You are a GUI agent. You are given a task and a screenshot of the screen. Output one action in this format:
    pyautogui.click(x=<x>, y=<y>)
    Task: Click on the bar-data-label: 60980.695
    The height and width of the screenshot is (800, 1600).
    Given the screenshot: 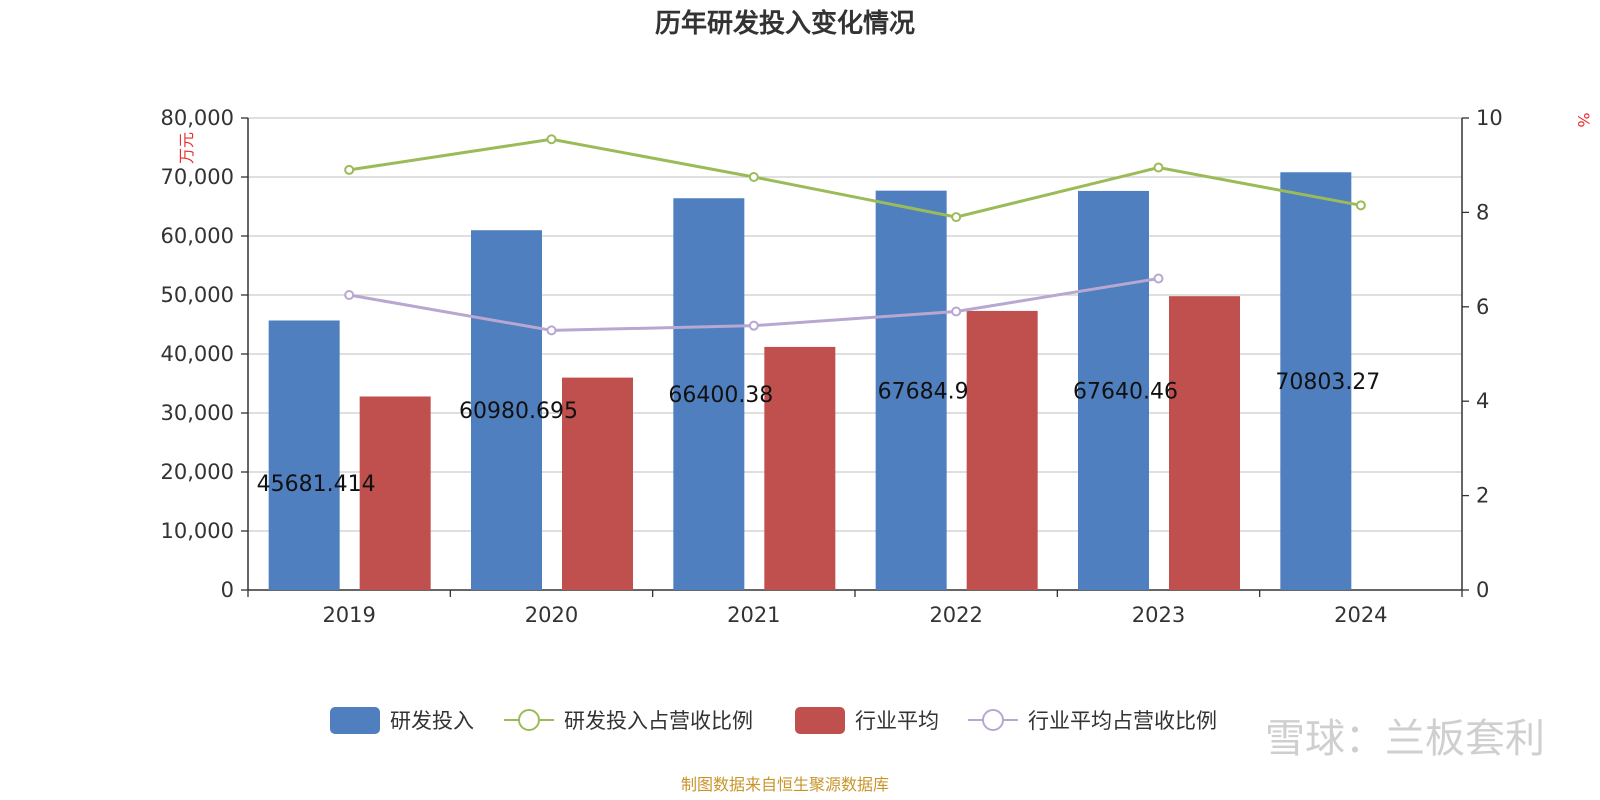 What is the action you would take?
    pyautogui.click(x=518, y=411)
    